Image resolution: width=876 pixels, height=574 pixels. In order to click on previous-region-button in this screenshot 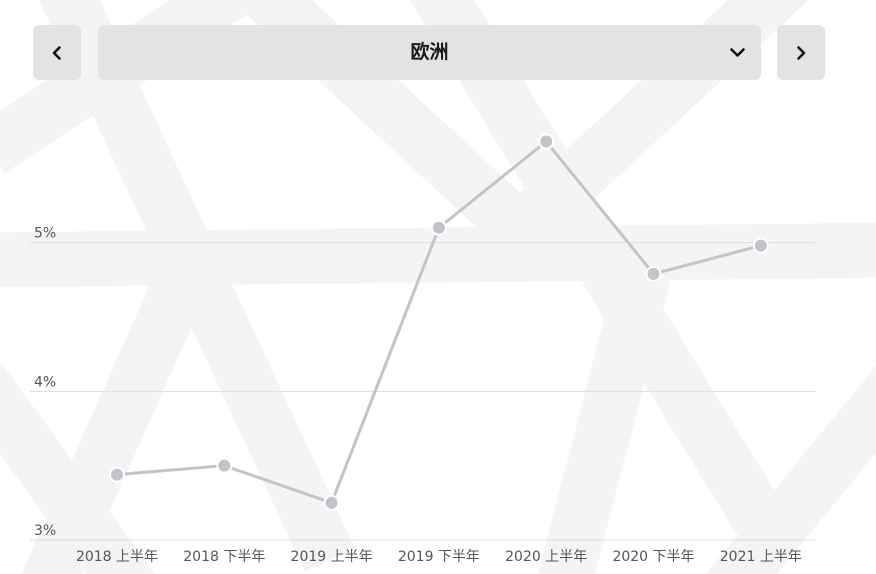, I will do `click(57, 52)`.